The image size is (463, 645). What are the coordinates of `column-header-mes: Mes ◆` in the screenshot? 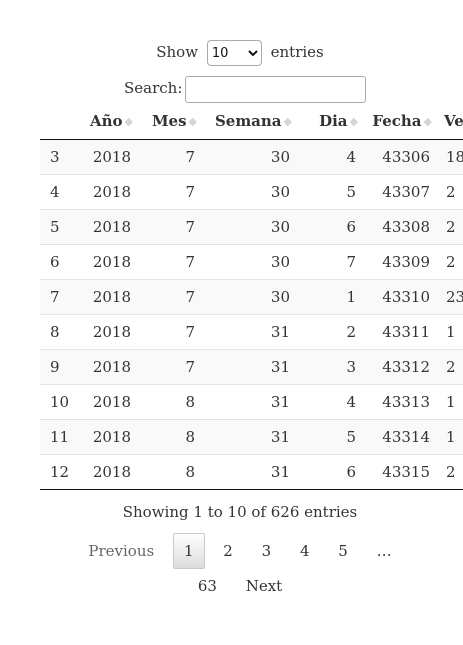 It's located at (175, 121).